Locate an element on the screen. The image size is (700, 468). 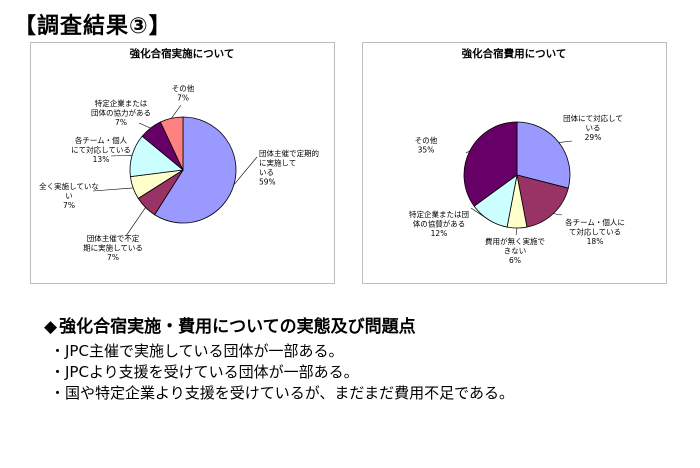
slice-label: 特定企業または団体の協力がある 7% is located at coordinates (121, 112).